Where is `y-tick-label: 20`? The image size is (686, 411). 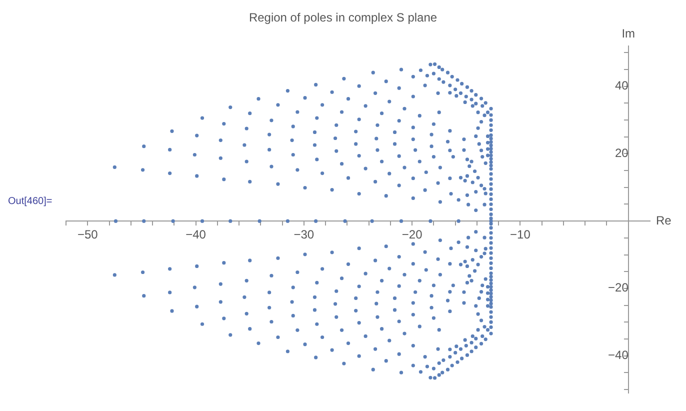 y-tick-label: 20 is located at coordinates (622, 153).